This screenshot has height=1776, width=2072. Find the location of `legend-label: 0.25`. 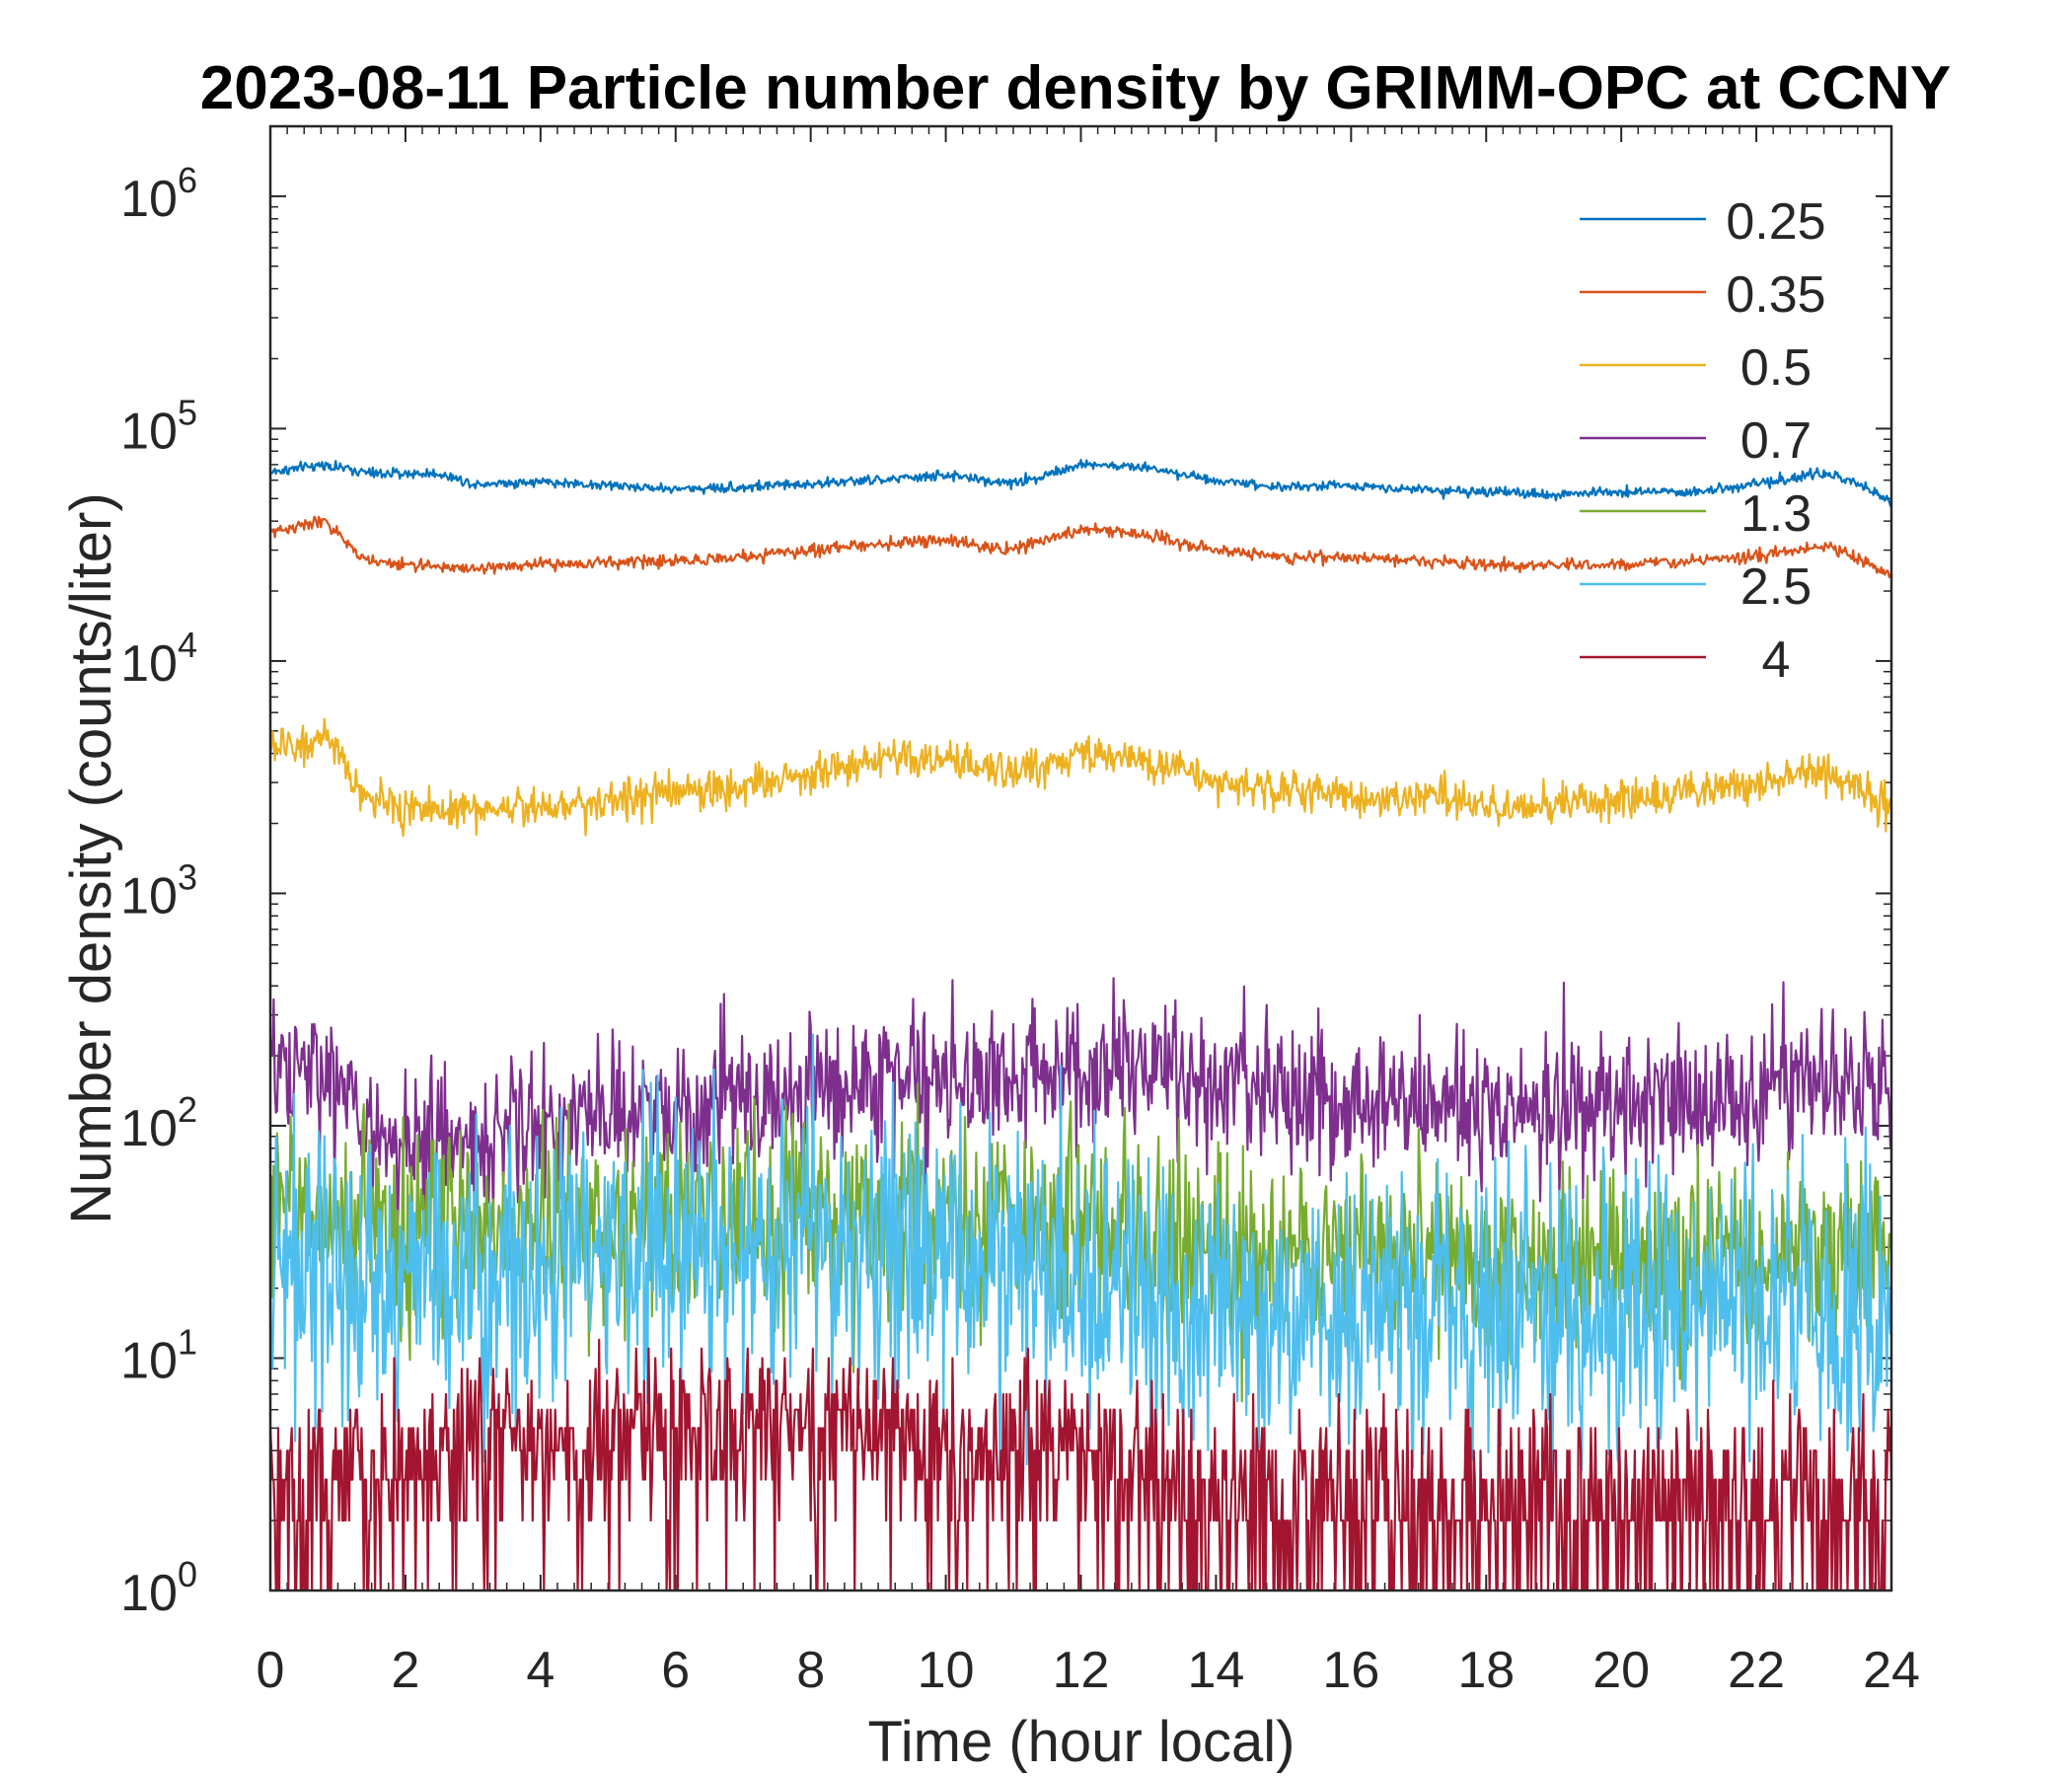

legend-label: 0.25 is located at coordinates (1776, 222).